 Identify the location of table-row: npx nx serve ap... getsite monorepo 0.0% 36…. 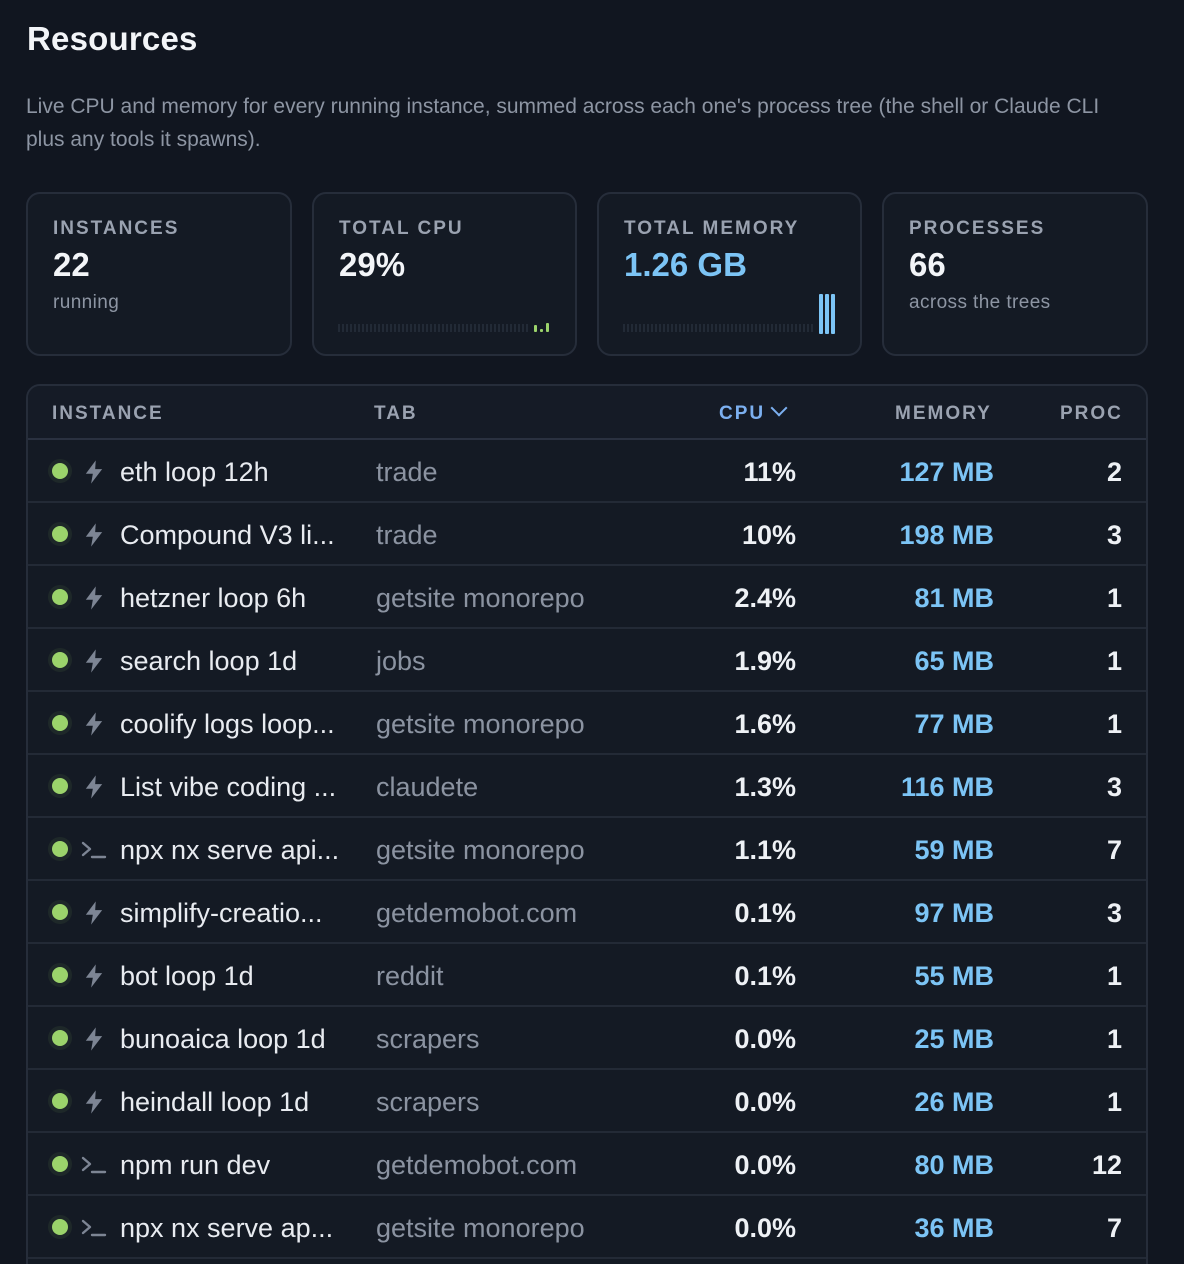
(587, 1227).